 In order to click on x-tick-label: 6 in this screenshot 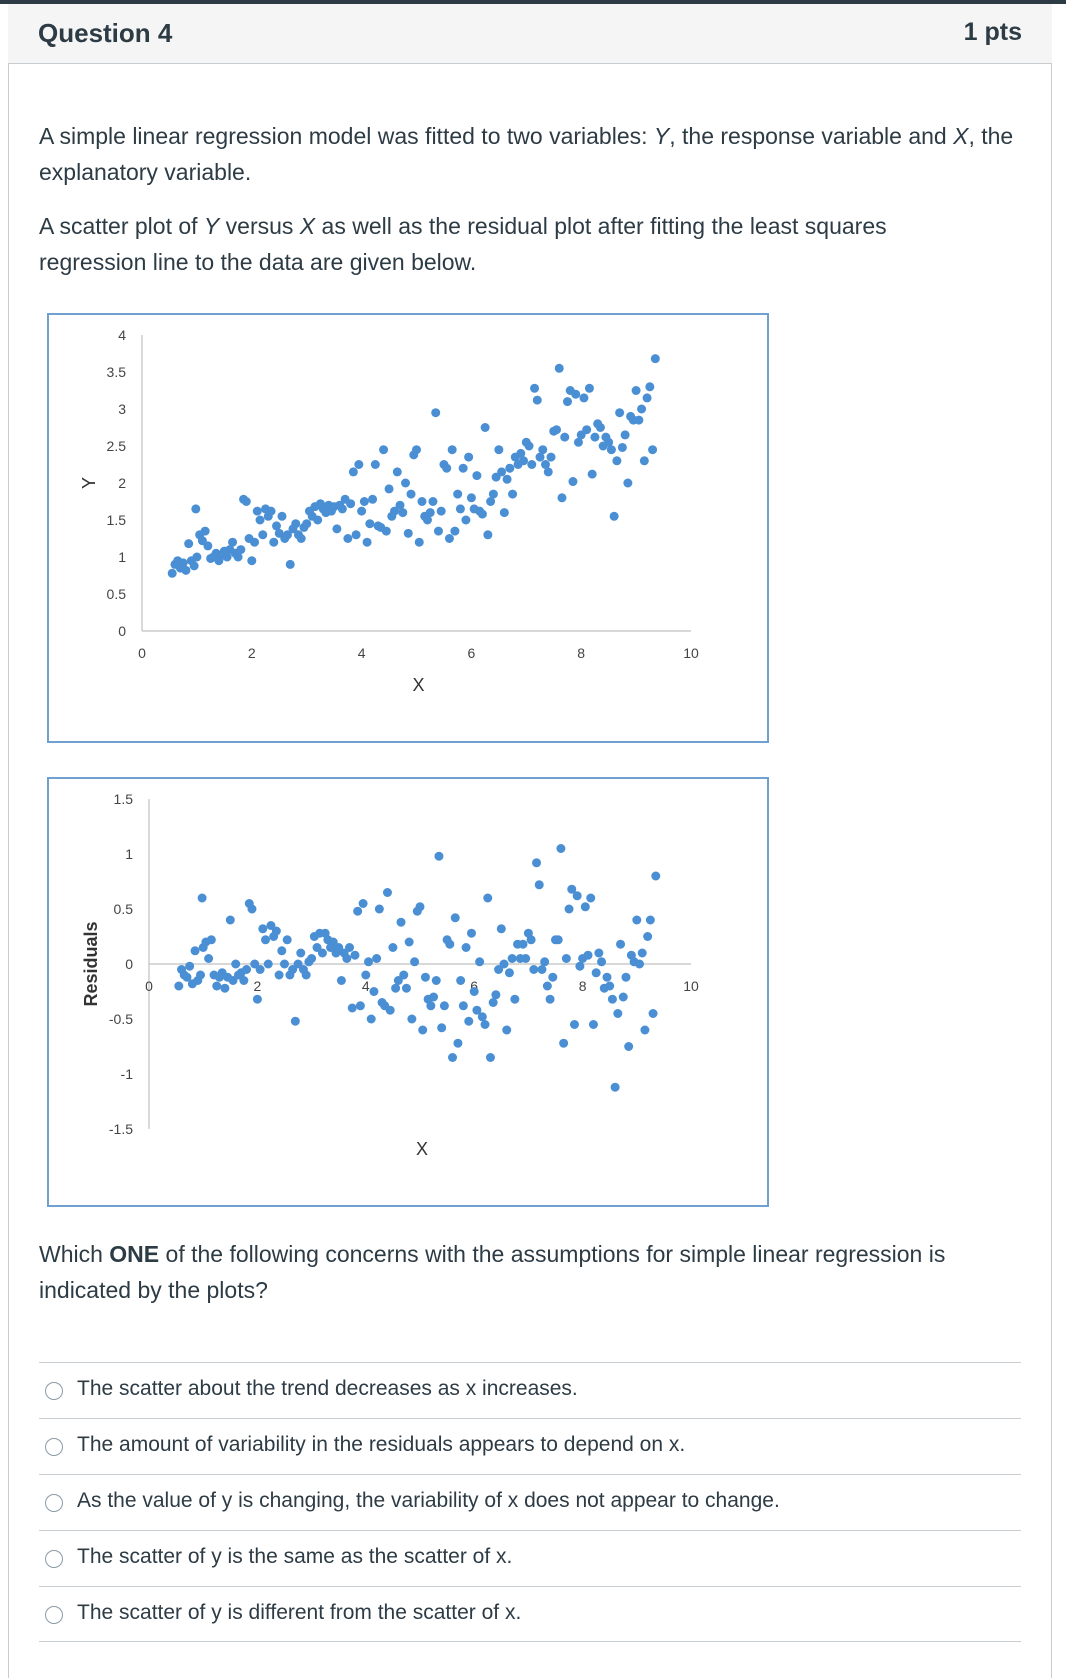, I will do `click(472, 653)`.